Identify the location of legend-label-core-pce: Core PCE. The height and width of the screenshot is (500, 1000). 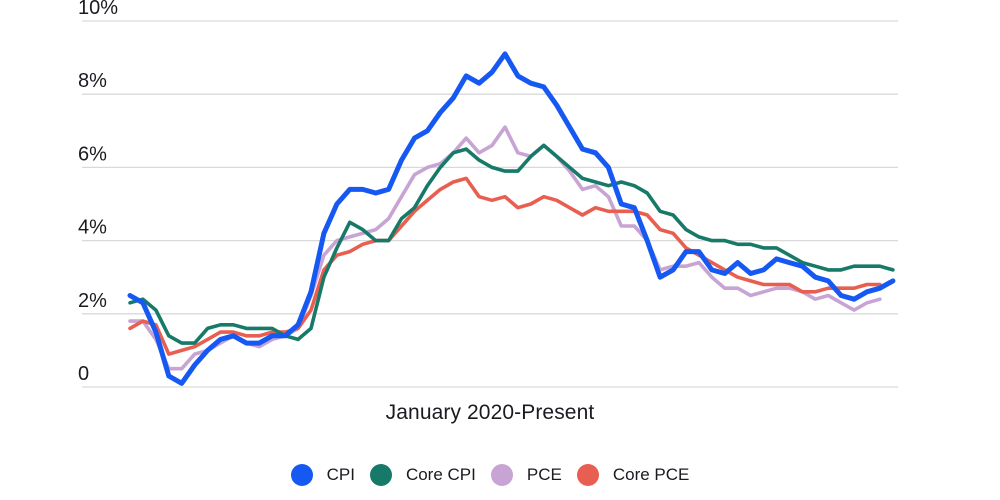
(651, 474).